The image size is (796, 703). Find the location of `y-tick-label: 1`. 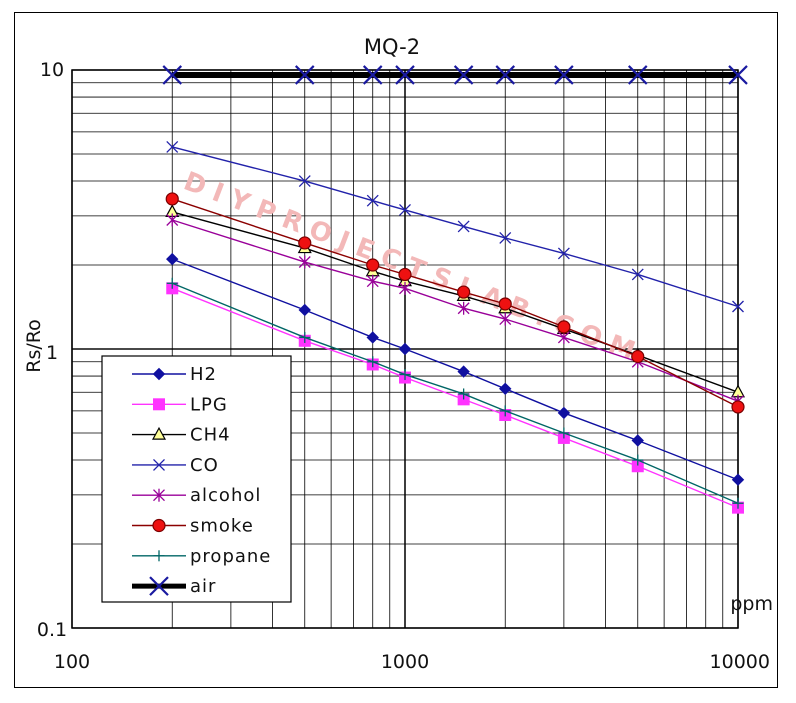

y-tick-label: 1 is located at coordinates (52, 353).